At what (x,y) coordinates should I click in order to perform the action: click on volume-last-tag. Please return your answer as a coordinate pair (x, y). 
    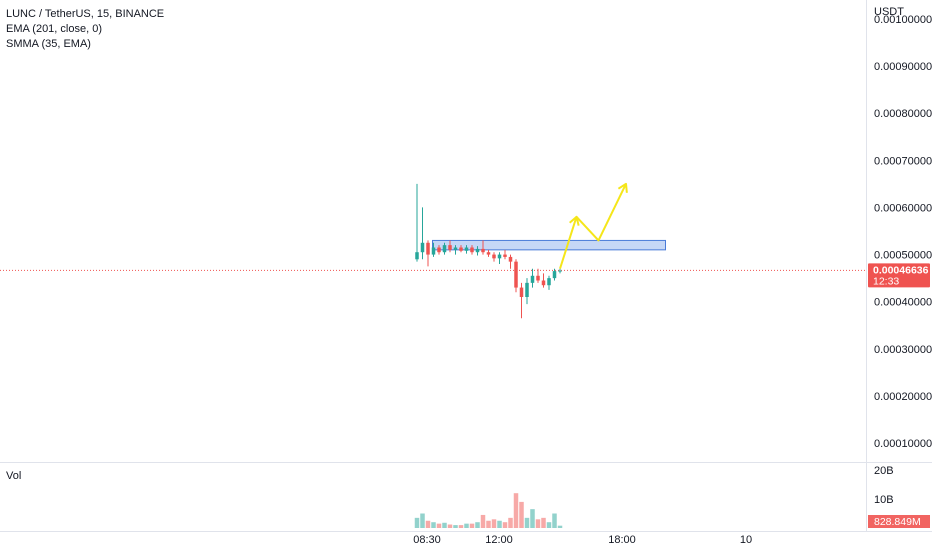
    Looking at the image, I should click on (899, 521).